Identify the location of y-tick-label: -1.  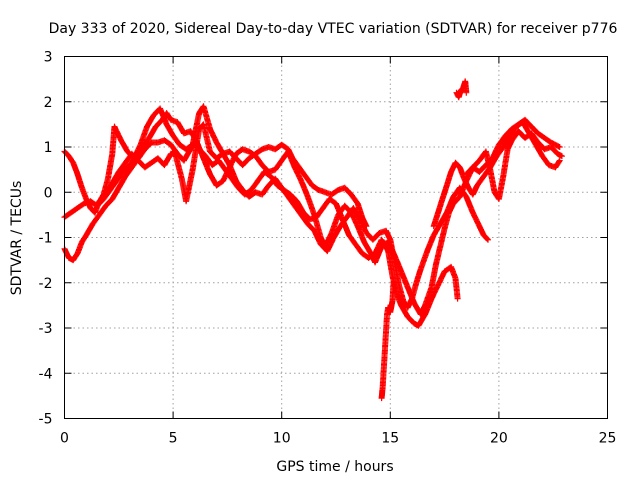
(46, 239).